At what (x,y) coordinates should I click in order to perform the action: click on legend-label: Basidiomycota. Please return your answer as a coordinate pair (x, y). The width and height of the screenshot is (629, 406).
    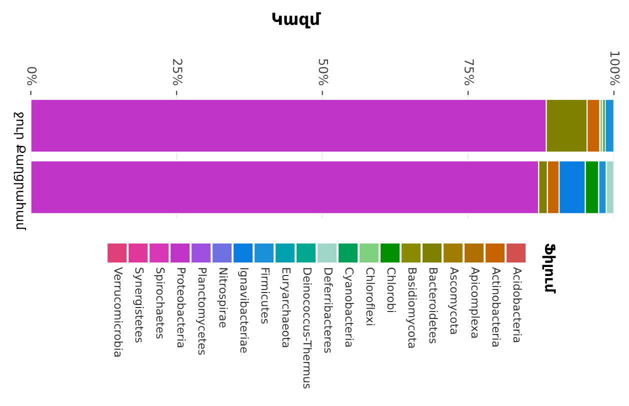
    Looking at the image, I should click on (411, 308).